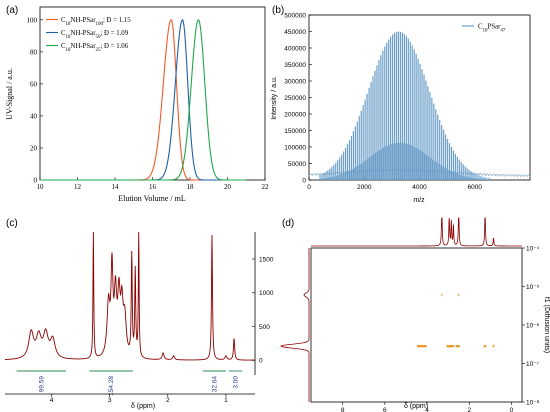 The image size is (550, 412). Describe the element at coordinates (419, 105) in the screenshot. I see `panel-b-spectrum` at that location.